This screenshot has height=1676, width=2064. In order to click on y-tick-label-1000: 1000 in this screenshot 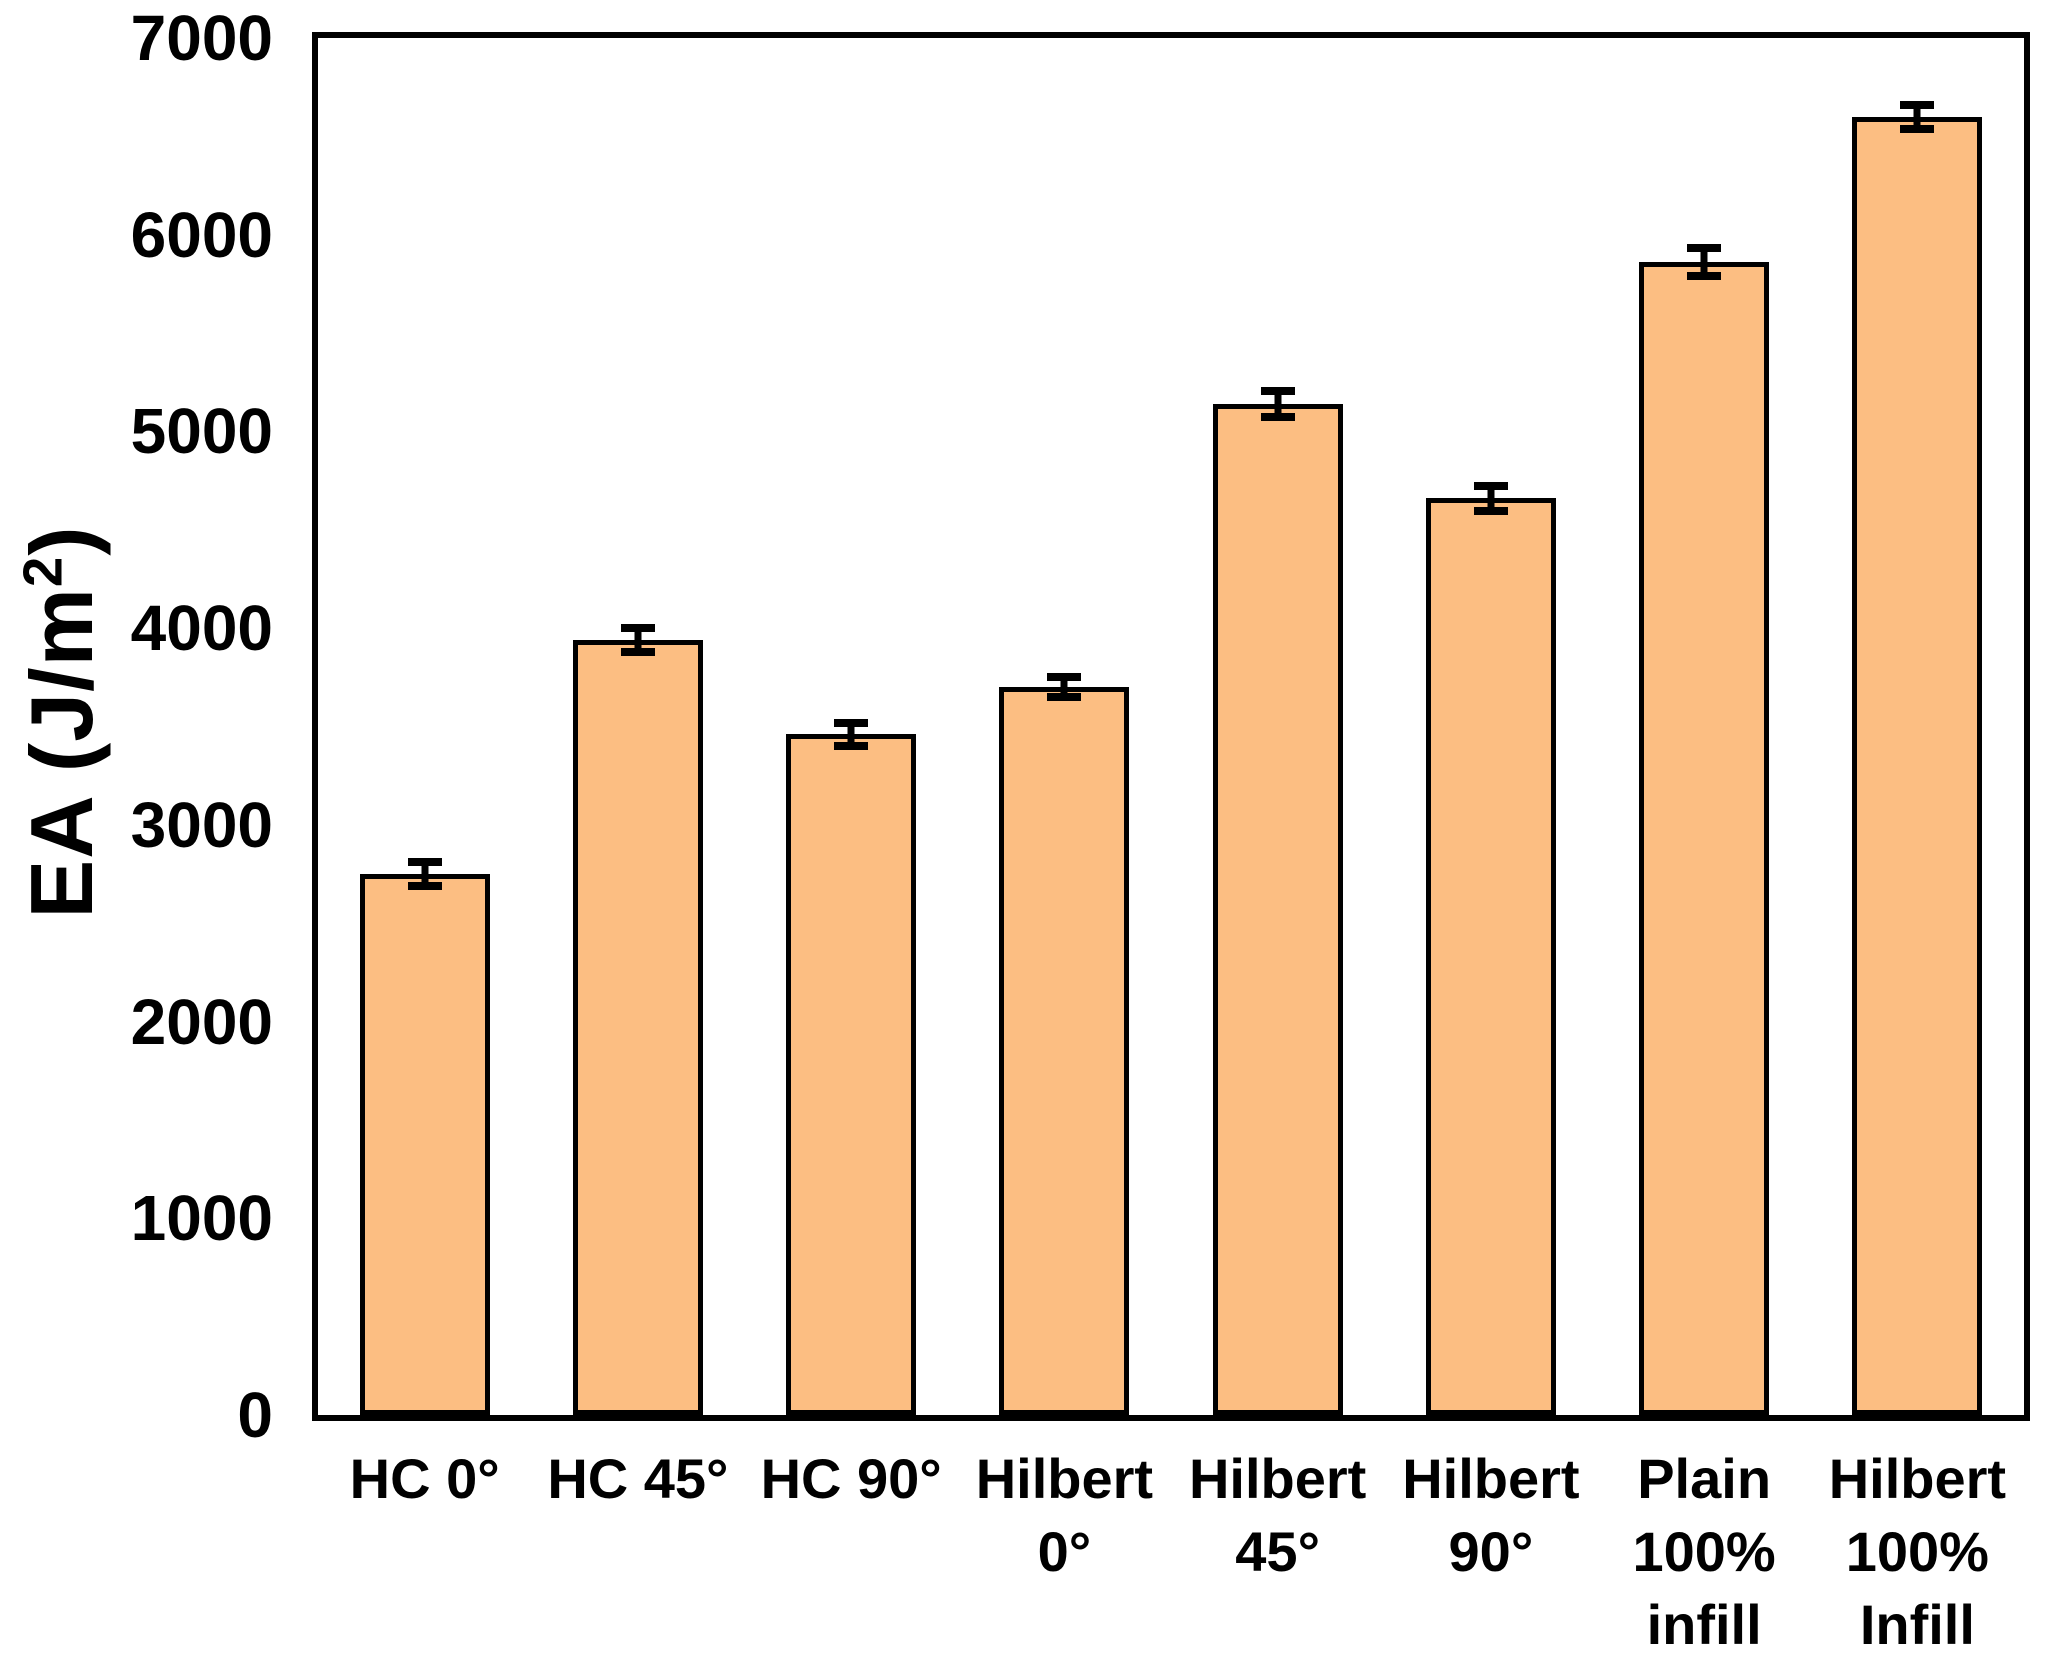, I will do `click(201, 1218)`.